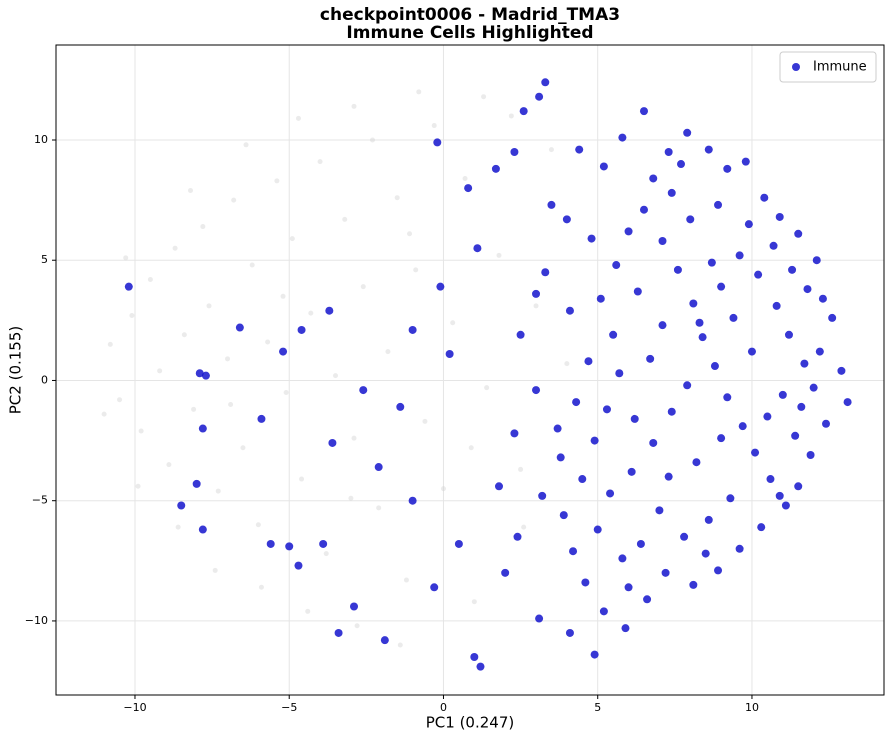  What do you see at coordinates (470, 723) in the screenshot?
I see `x-axis-label: PC1 (0.247)` at bounding box center [470, 723].